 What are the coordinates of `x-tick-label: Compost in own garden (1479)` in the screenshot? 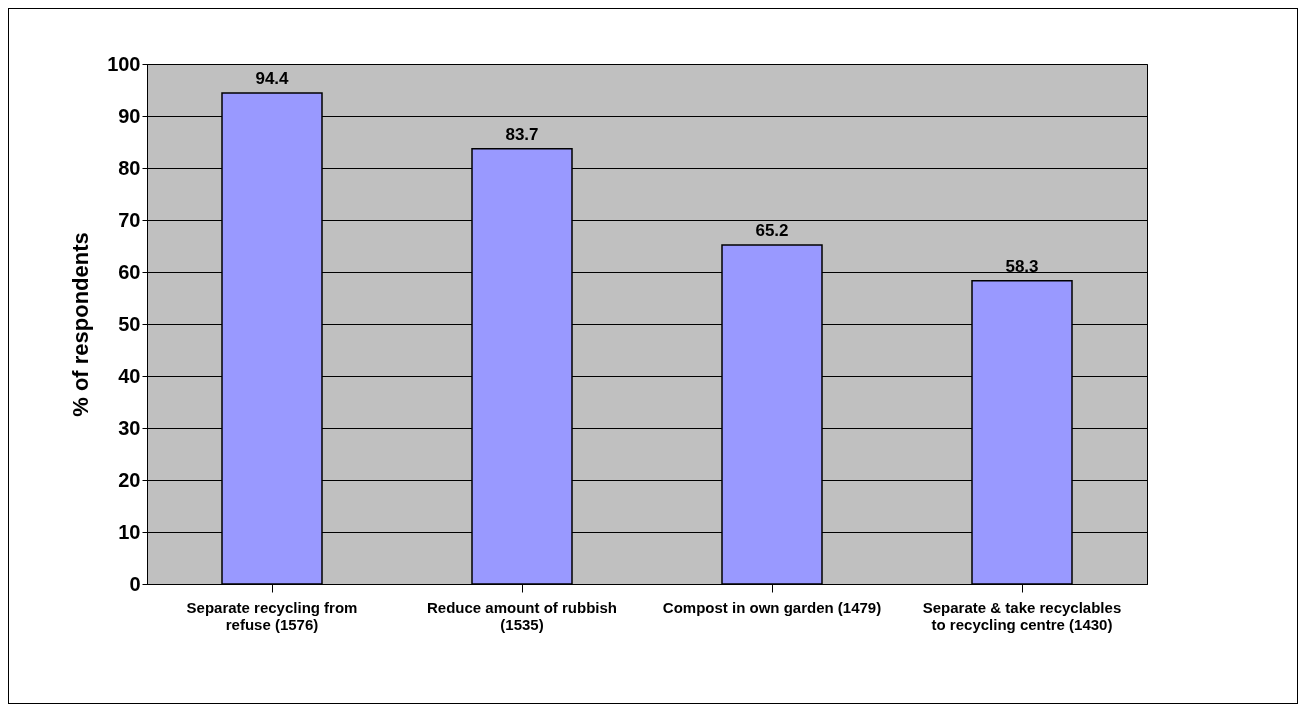 It's located at (772, 607).